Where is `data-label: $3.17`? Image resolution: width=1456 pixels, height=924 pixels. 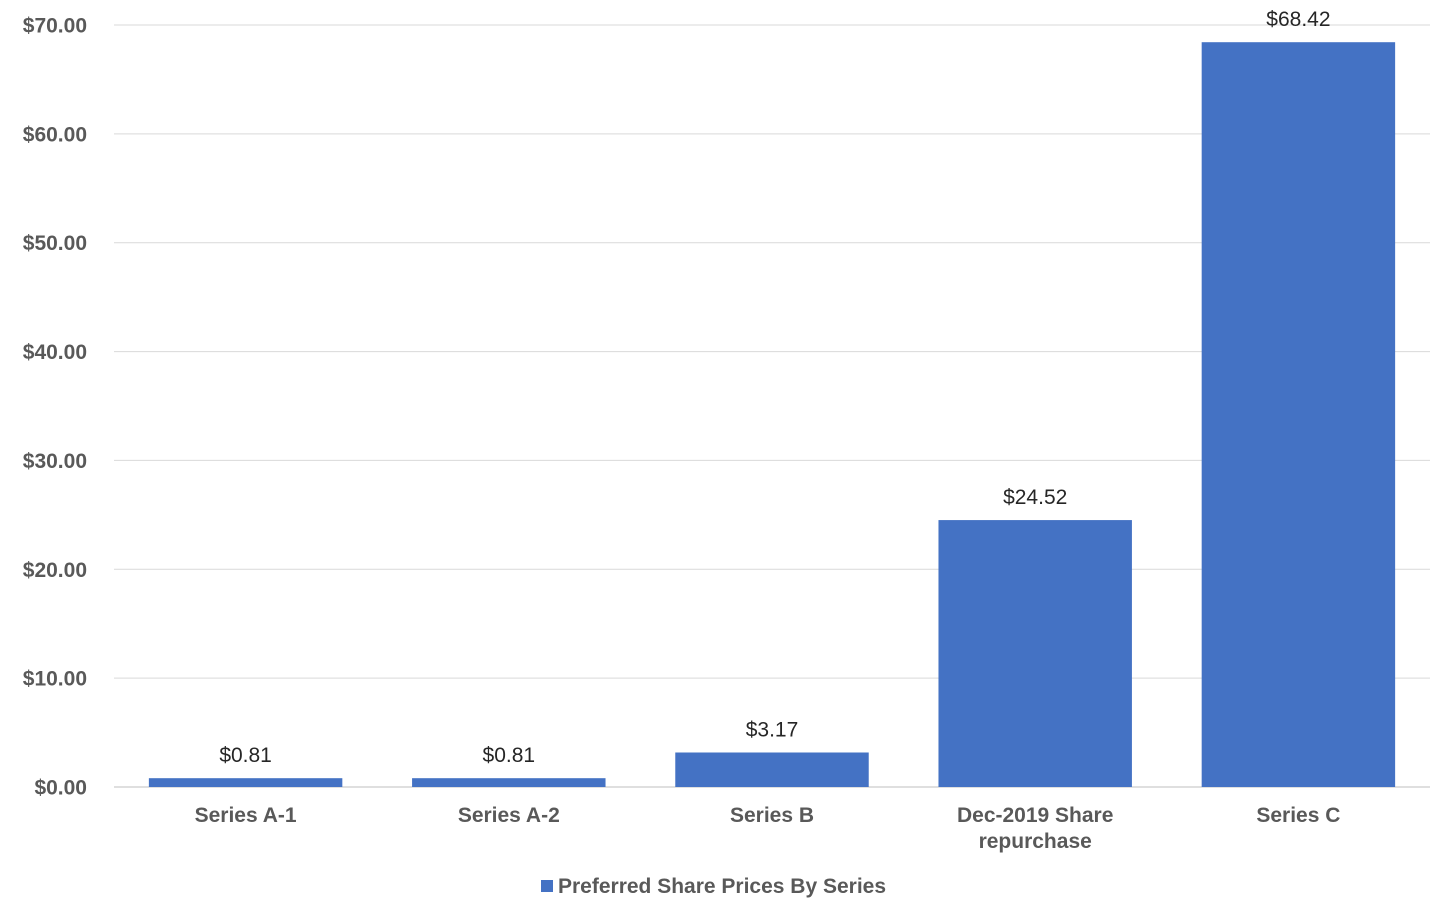
data-label: $3.17 is located at coordinates (772, 729).